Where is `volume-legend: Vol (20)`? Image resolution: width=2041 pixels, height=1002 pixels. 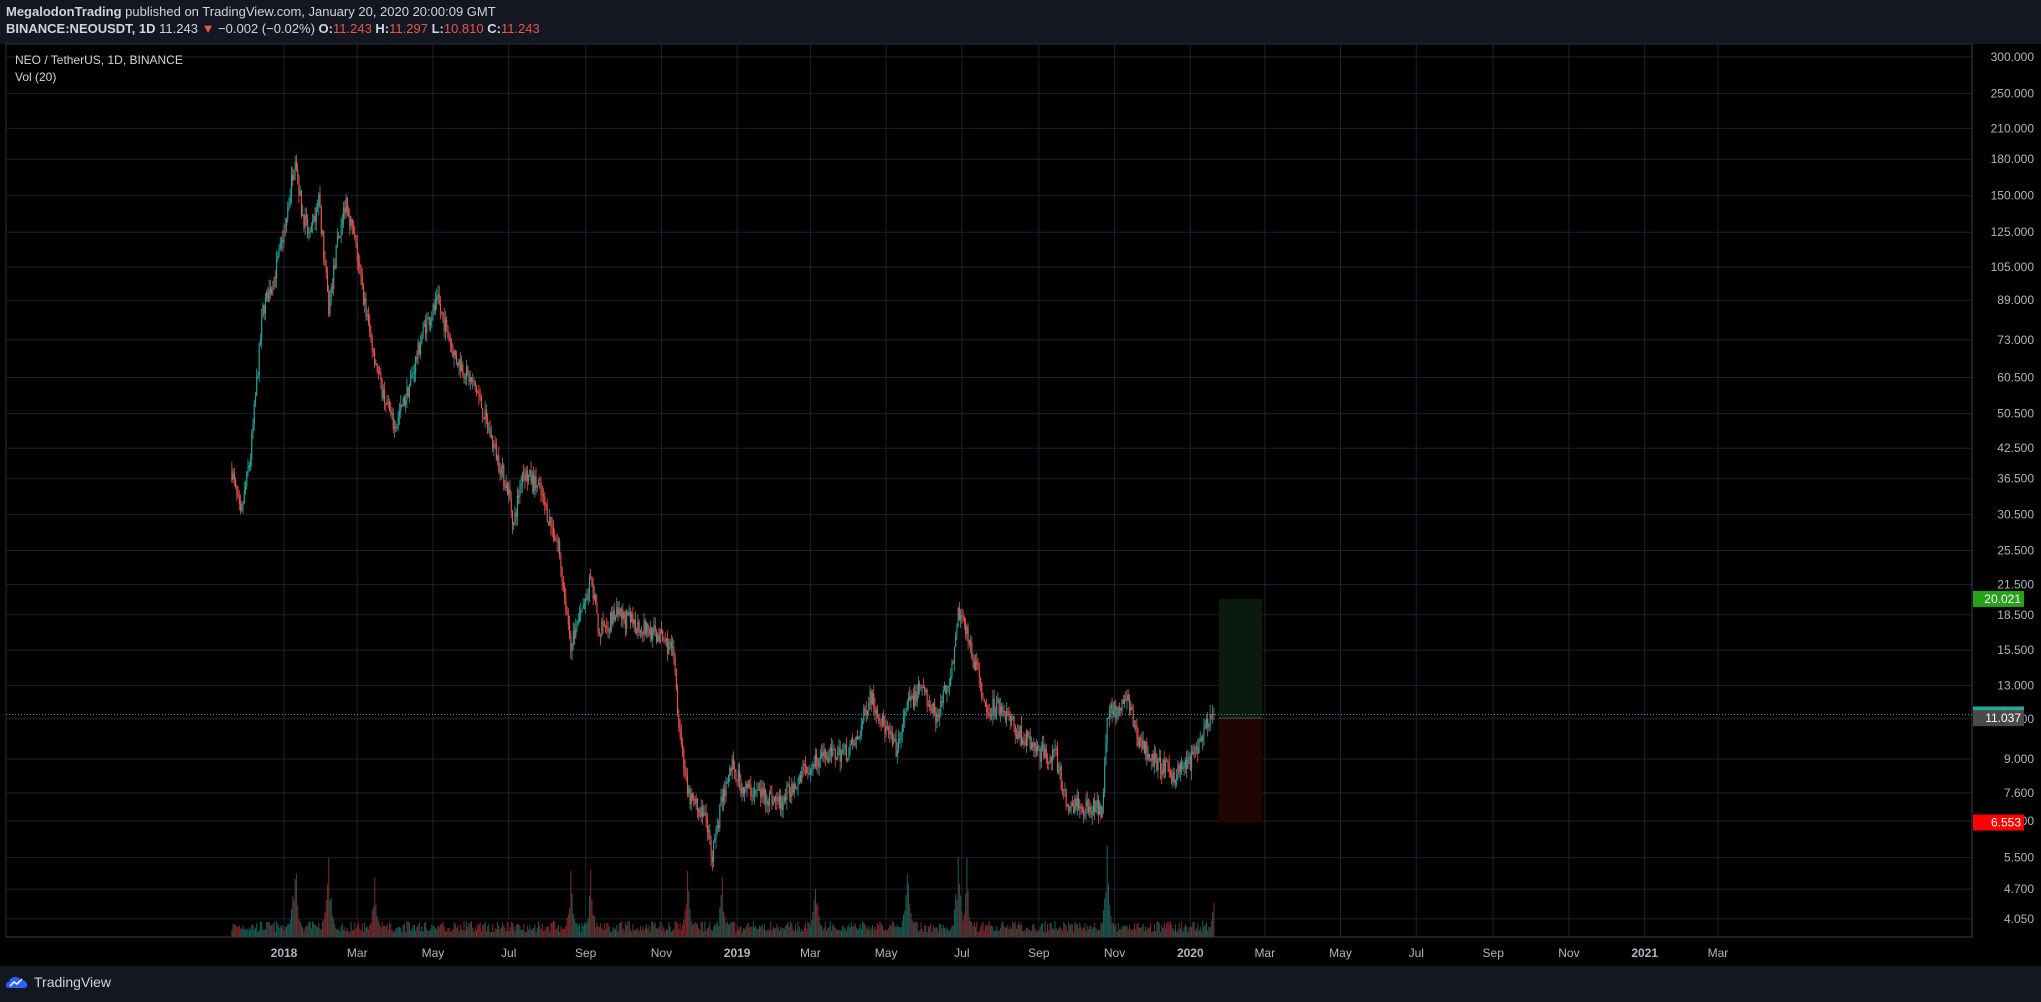 volume-legend: Vol (20) is located at coordinates (35, 77).